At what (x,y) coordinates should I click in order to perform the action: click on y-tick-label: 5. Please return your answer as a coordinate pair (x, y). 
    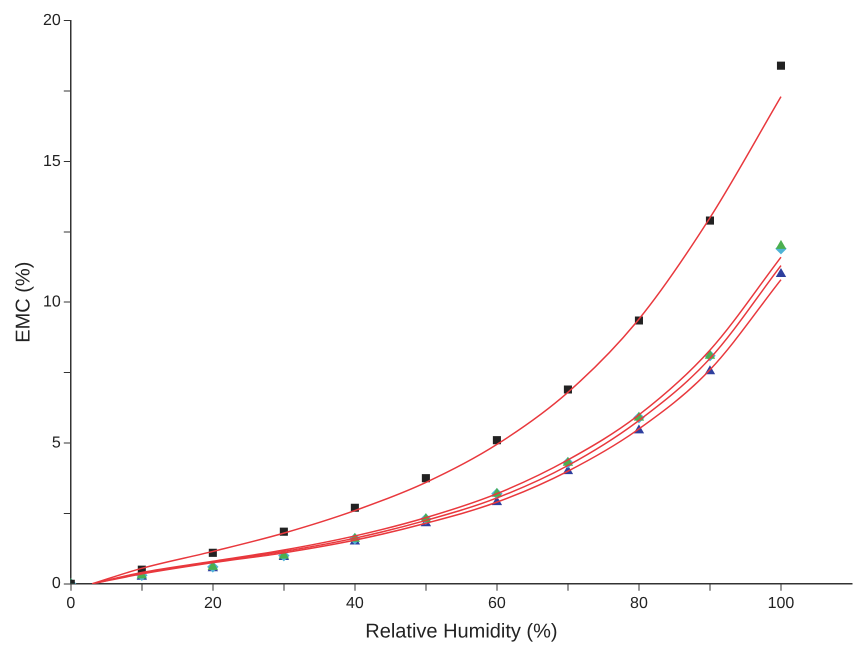
    Looking at the image, I should click on (56, 443).